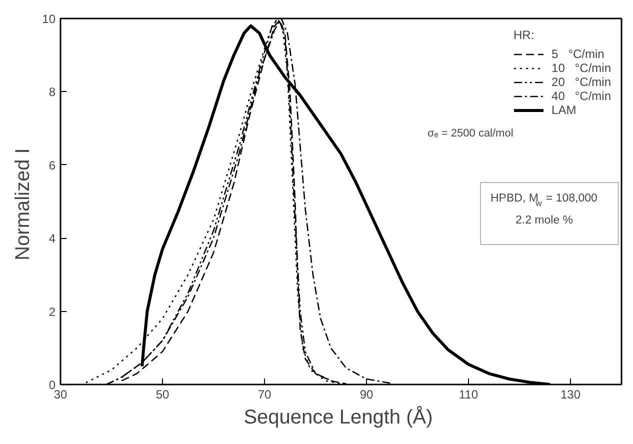 This screenshot has height=444, width=633. Describe the element at coordinates (525, 35) in the screenshot. I see `legend-title: HR:` at that location.